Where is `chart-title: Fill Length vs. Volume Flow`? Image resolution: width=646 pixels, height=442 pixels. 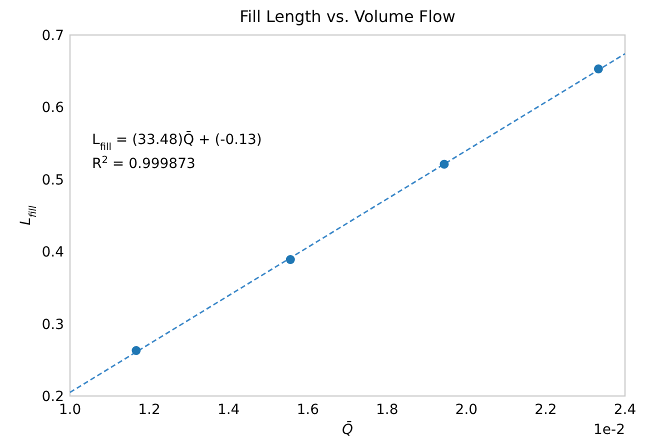 chart-title: Fill Length vs. Volume Flow is located at coordinates (348, 16).